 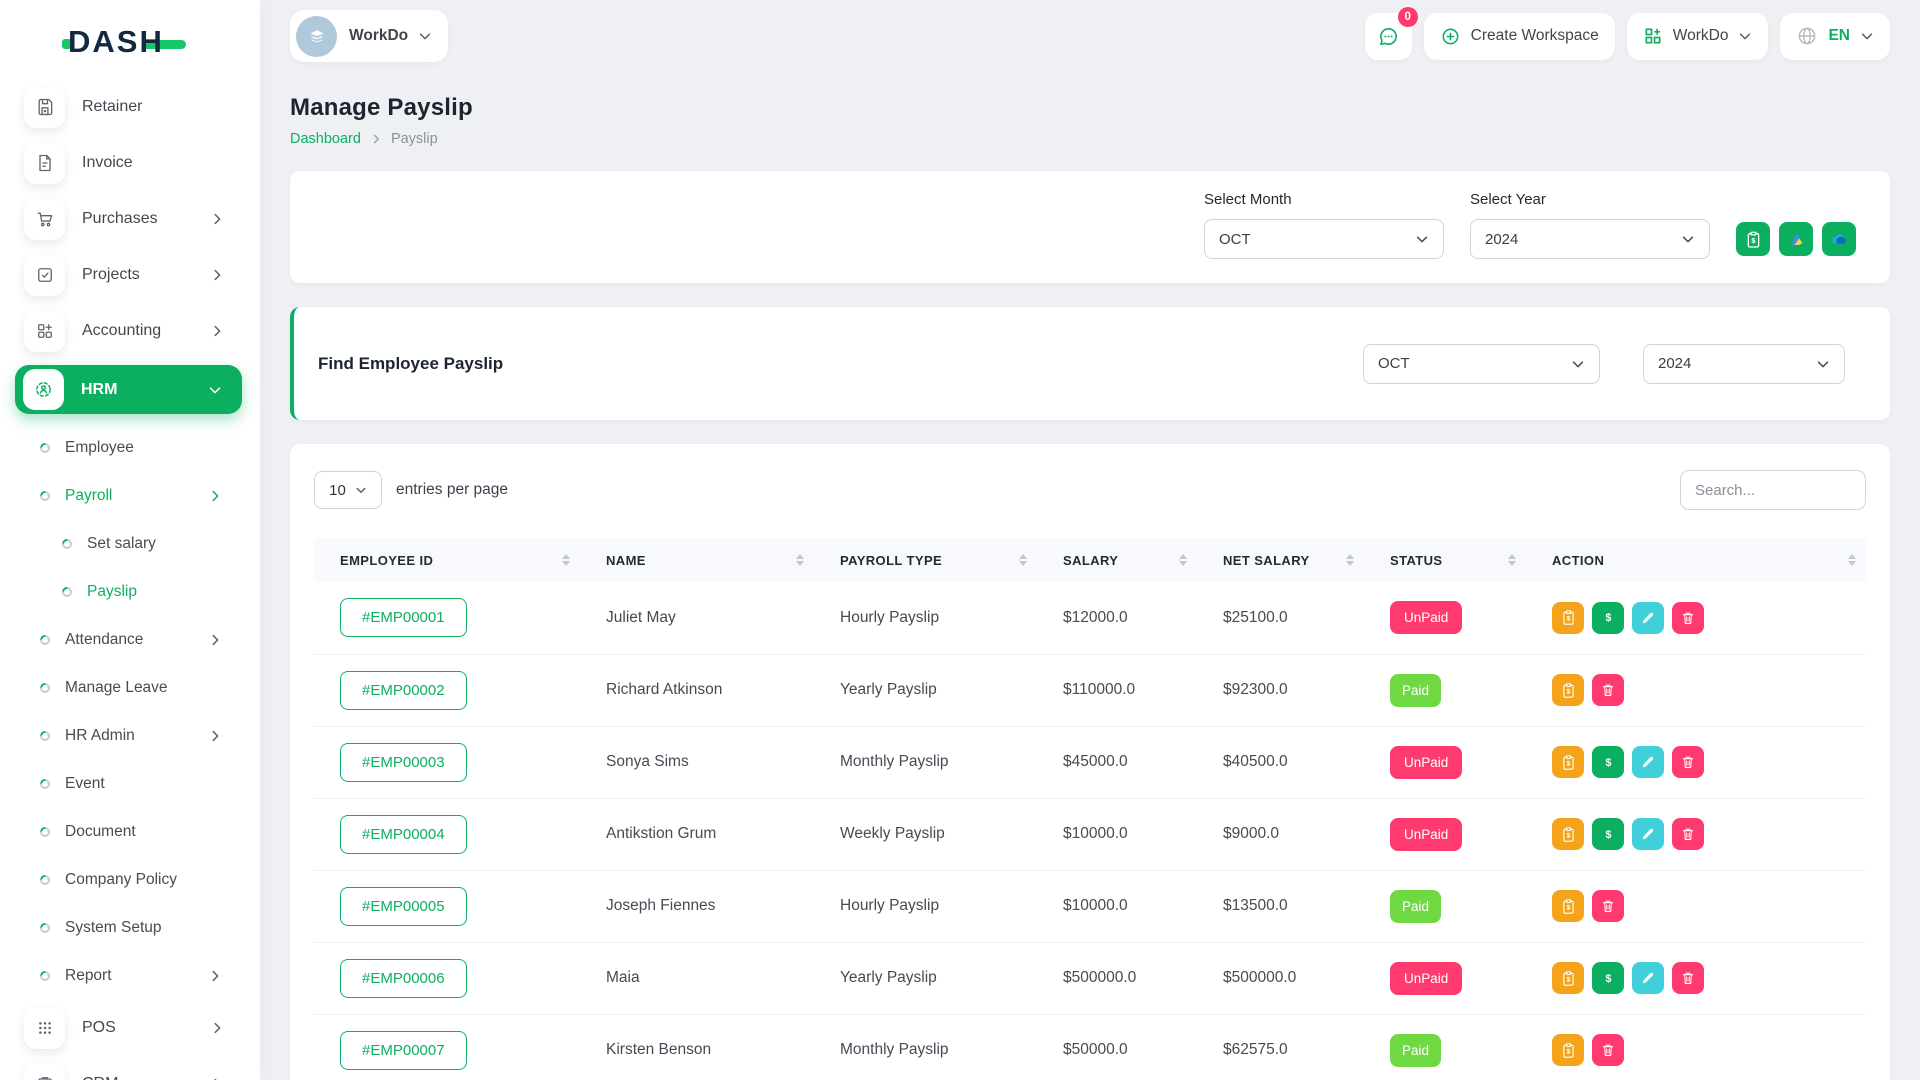 What do you see at coordinates (1590, 239) in the screenshot?
I see `year-select: 2024` at bounding box center [1590, 239].